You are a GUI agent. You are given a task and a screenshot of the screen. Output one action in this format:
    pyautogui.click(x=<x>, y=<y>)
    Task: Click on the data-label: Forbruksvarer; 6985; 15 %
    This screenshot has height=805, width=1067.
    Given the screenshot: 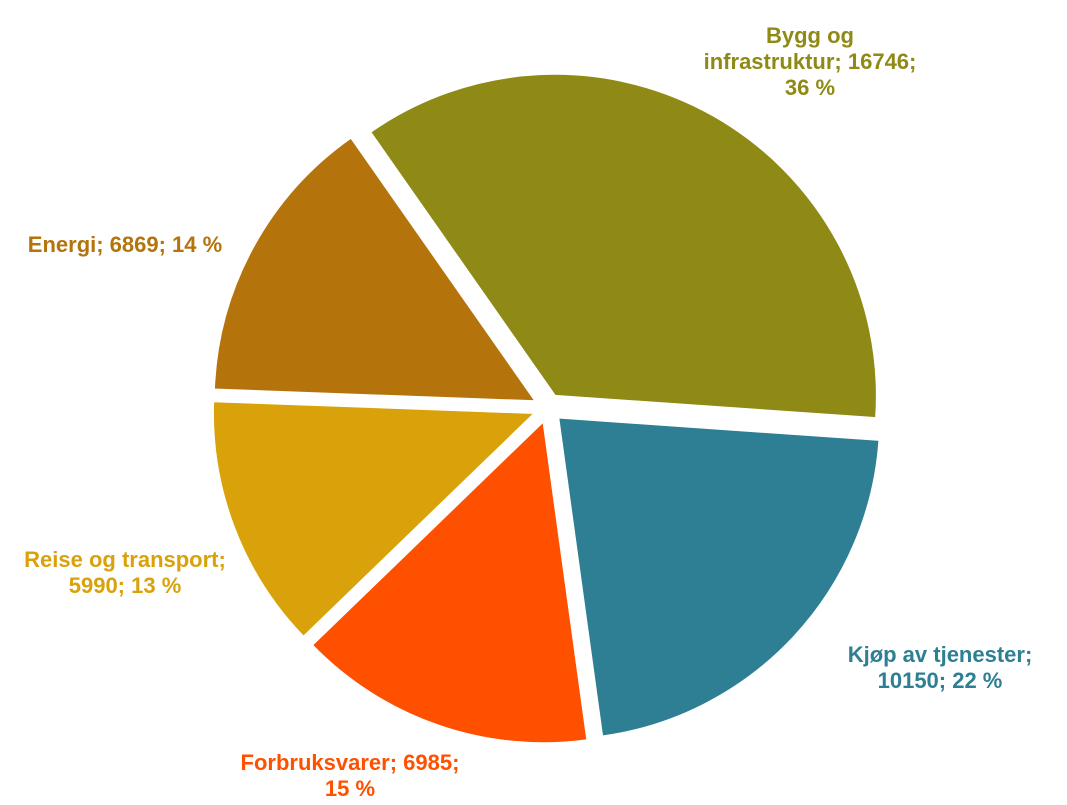 What is the action you would take?
    pyautogui.click(x=350, y=775)
    